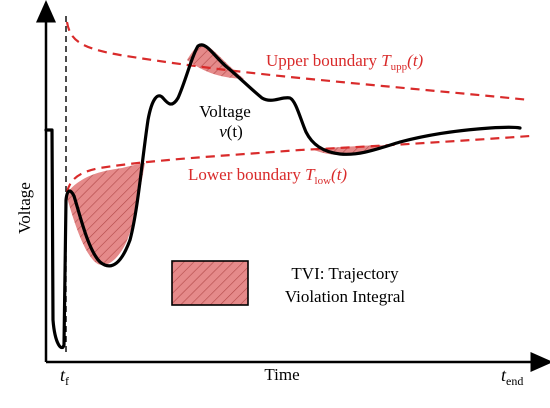 This screenshot has height=408, width=550. I want to click on violation-area-lower, so click(105, 214).